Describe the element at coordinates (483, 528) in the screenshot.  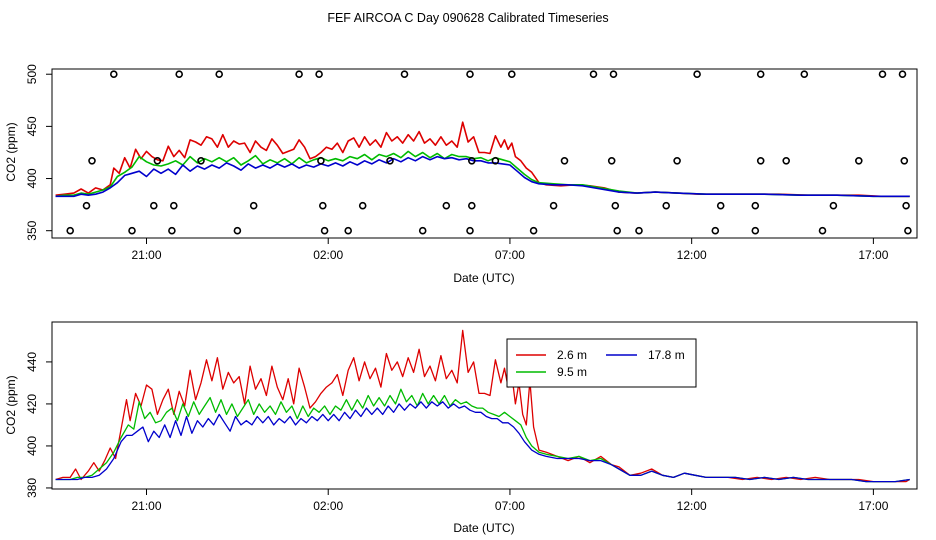
I see `bottom-x-axis-title: Date (UTC)` at that location.